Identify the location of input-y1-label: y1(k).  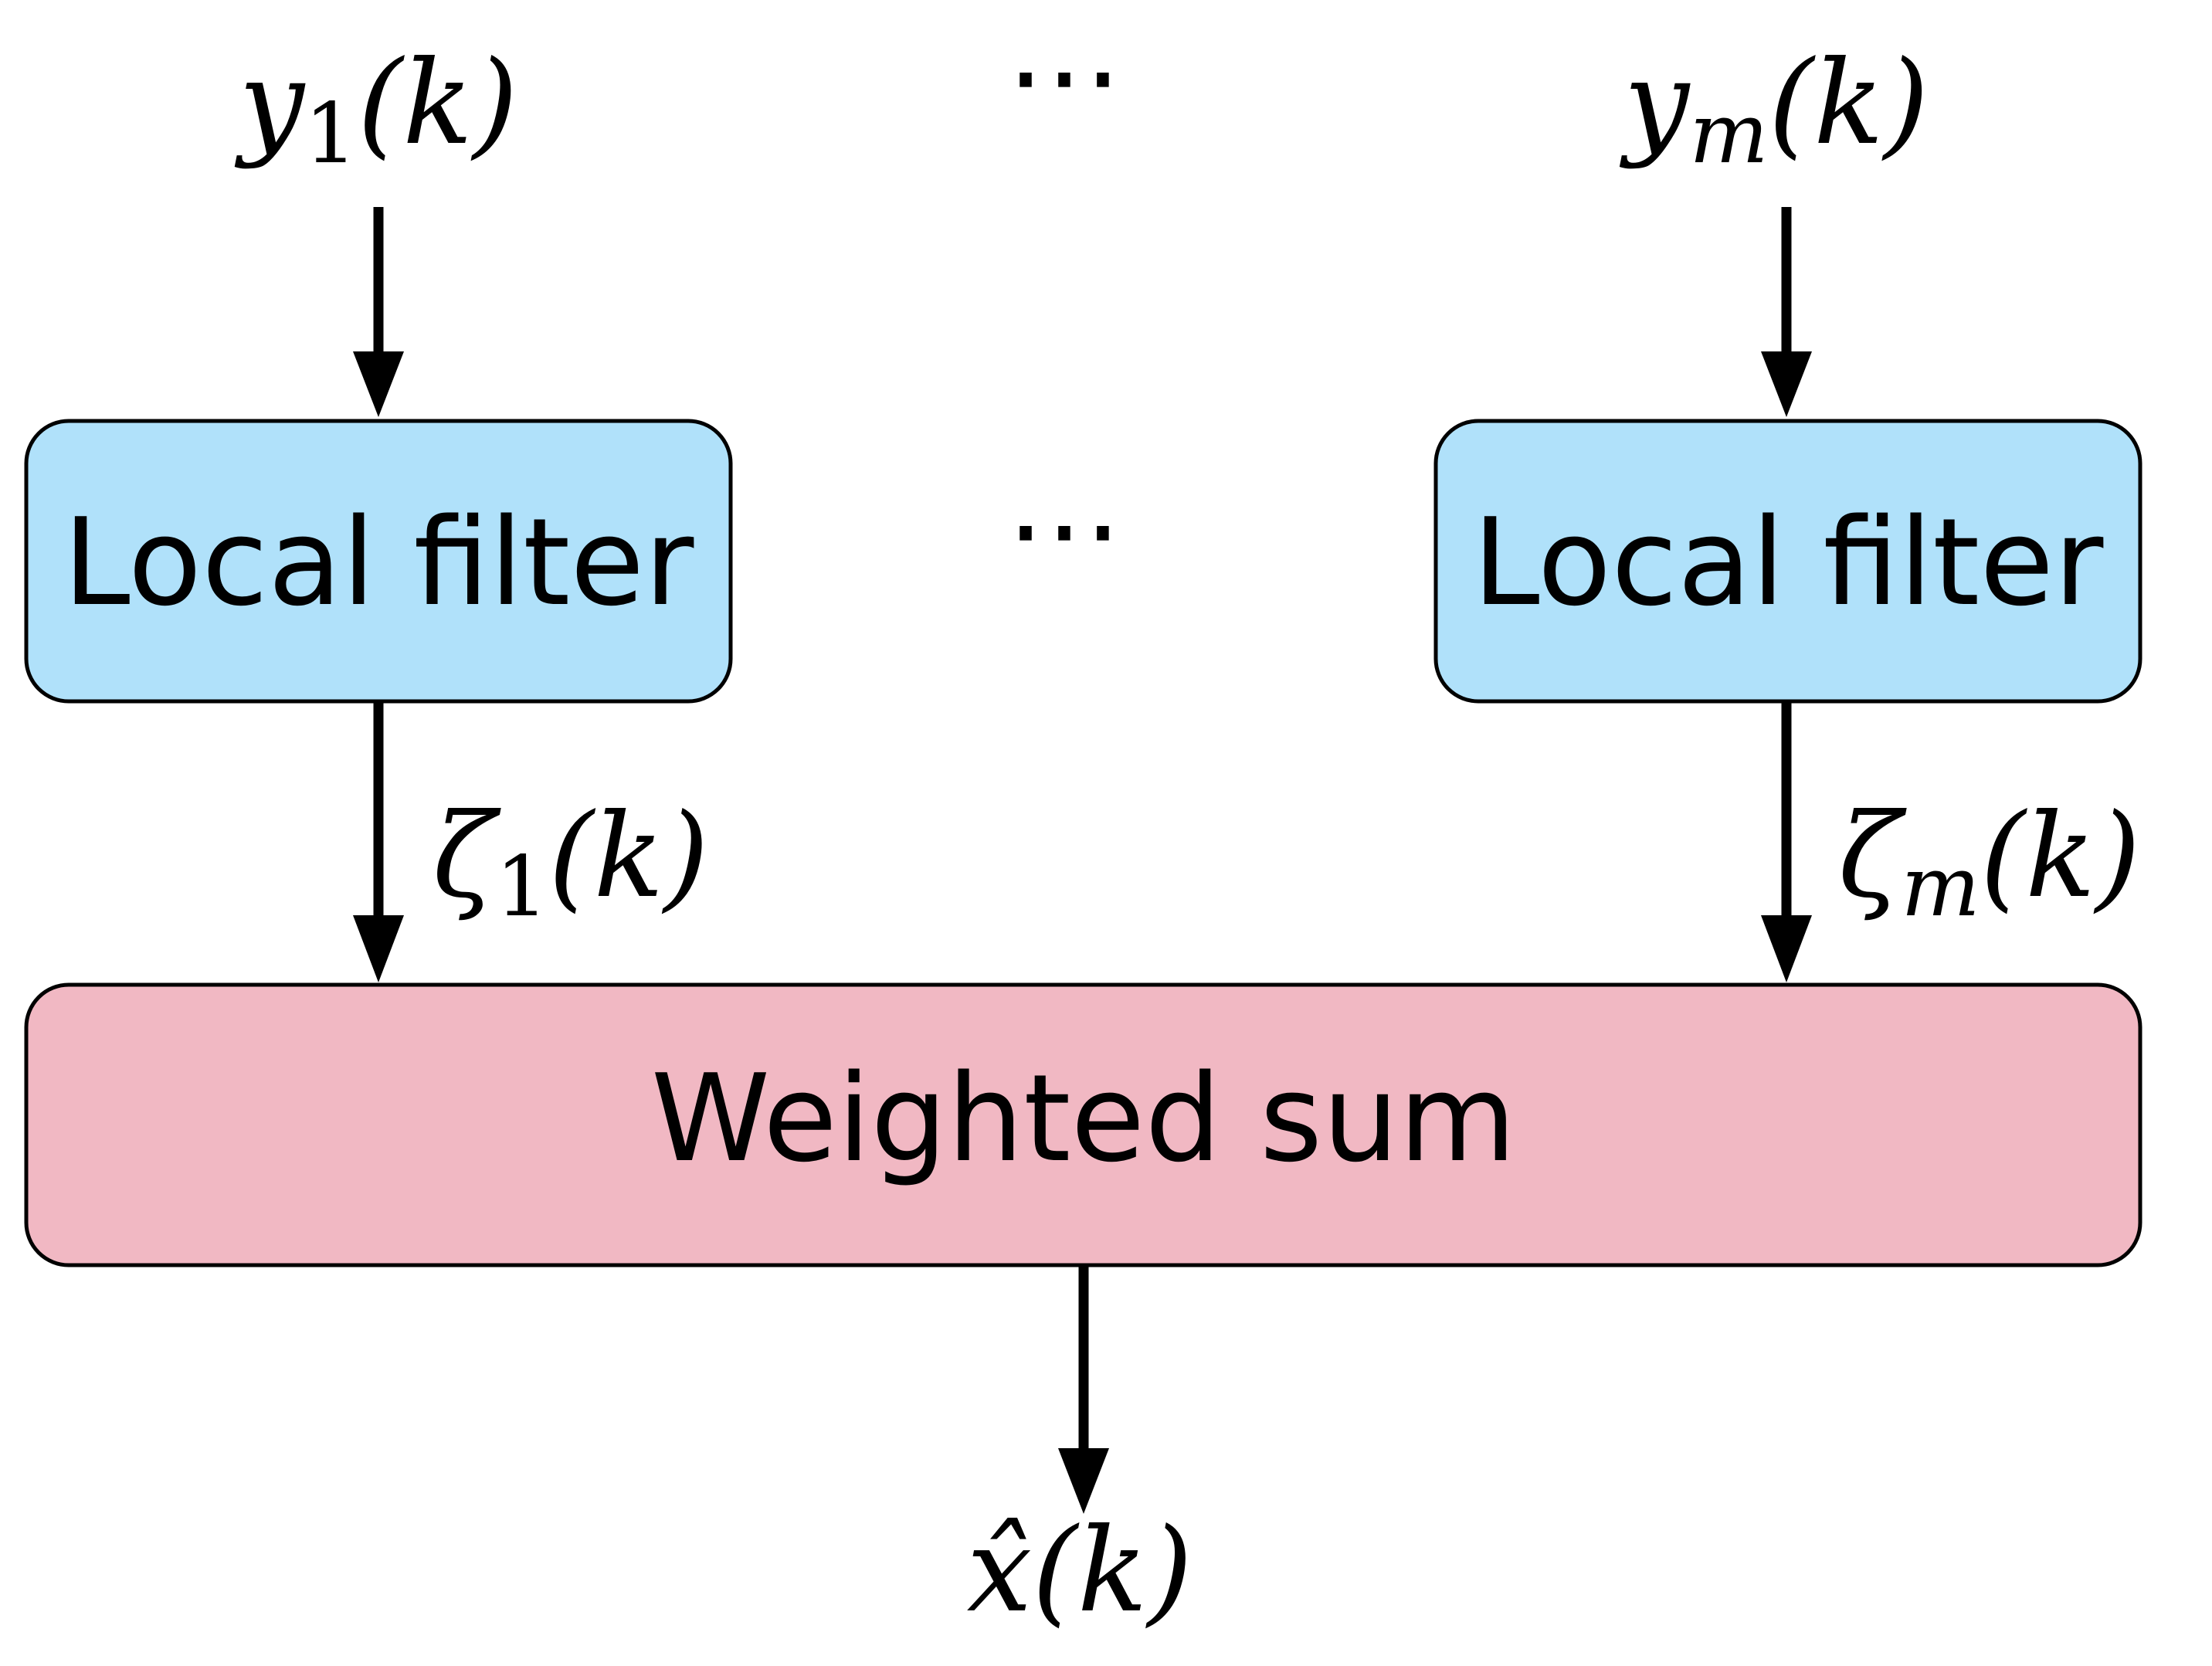
(375, 109).